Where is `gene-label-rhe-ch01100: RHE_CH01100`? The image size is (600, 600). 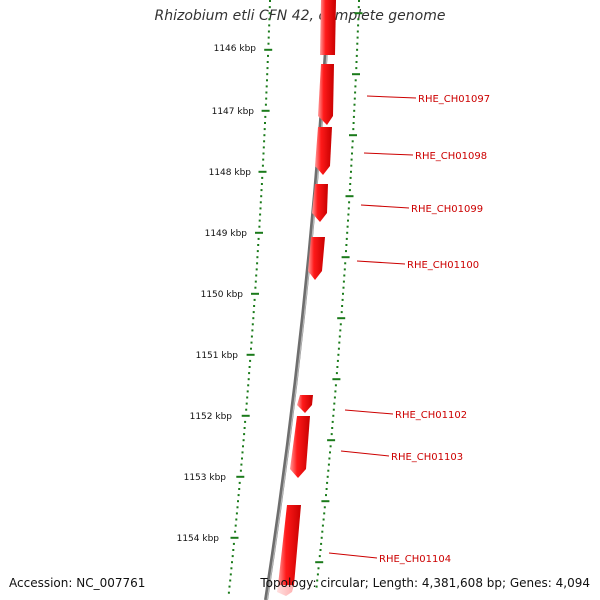 gene-label-rhe-ch01100: RHE_CH01100 is located at coordinates (443, 265).